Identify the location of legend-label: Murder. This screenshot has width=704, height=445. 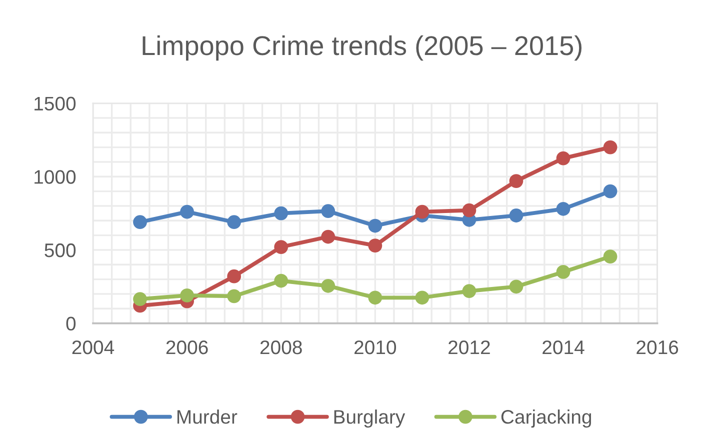
(207, 417).